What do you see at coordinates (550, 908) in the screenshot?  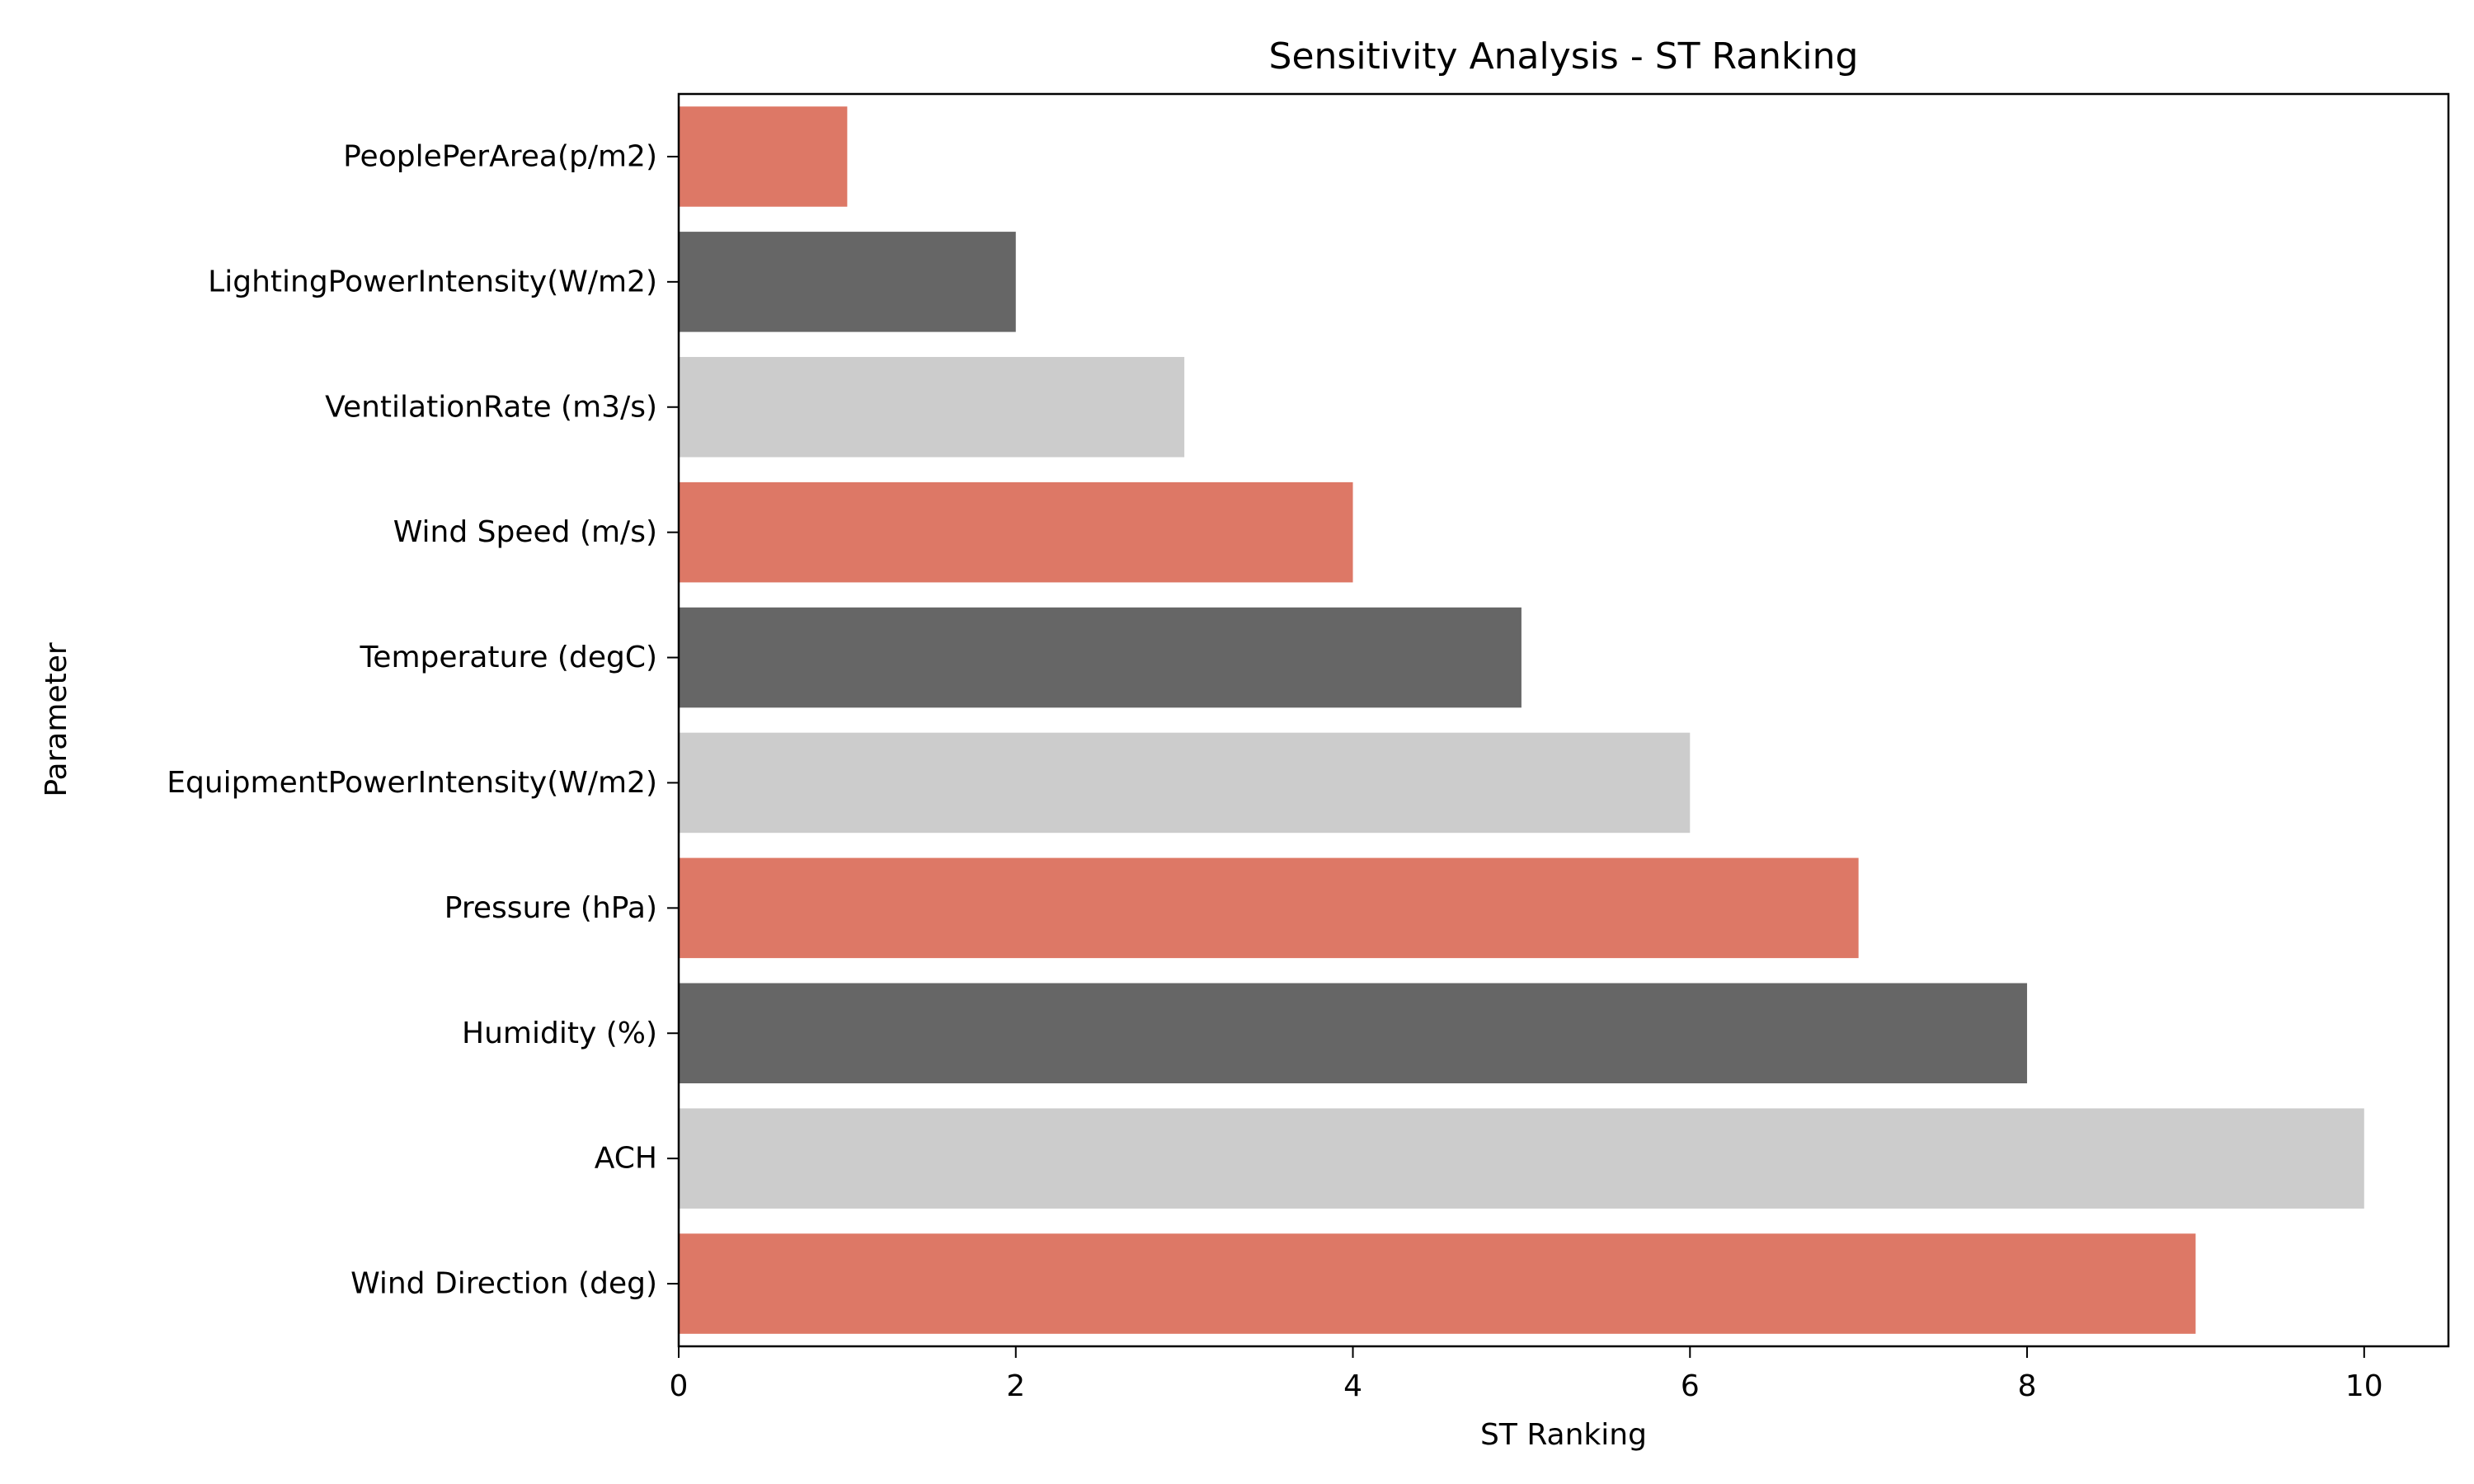 I see `y-tick-label: Pressure (hPa)` at bounding box center [550, 908].